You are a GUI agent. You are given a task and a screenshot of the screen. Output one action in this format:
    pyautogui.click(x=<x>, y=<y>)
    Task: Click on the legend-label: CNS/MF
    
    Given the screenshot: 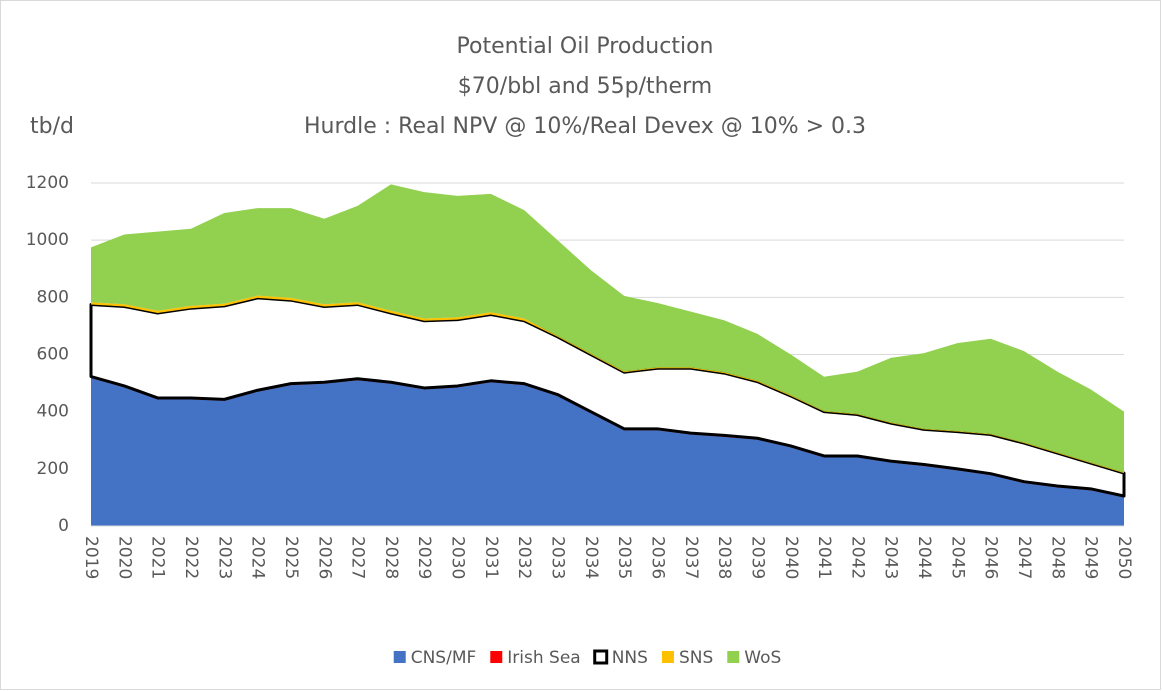 What is the action you would take?
    pyautogui.click(x=444, y=658)
    